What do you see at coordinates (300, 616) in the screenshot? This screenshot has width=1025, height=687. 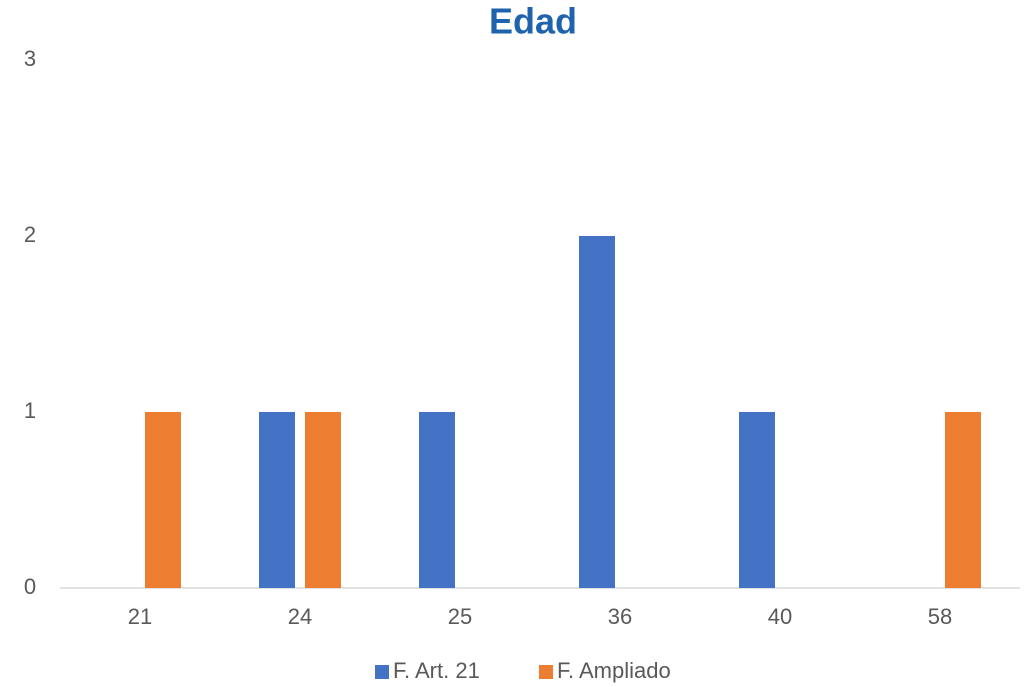 I see `x-tick-label: 24` at bounding box center [300, 616].